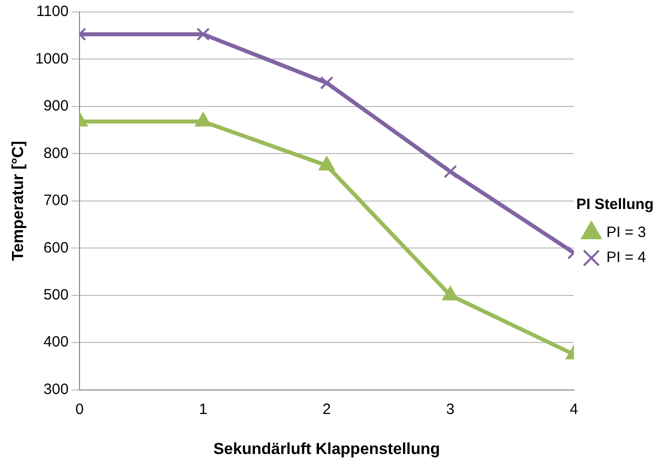 This screenshot has height=468, width=661. Describe the element at coordinates (626, 233) in the screenshot. I see `legend-label: PI = 3` at that location.